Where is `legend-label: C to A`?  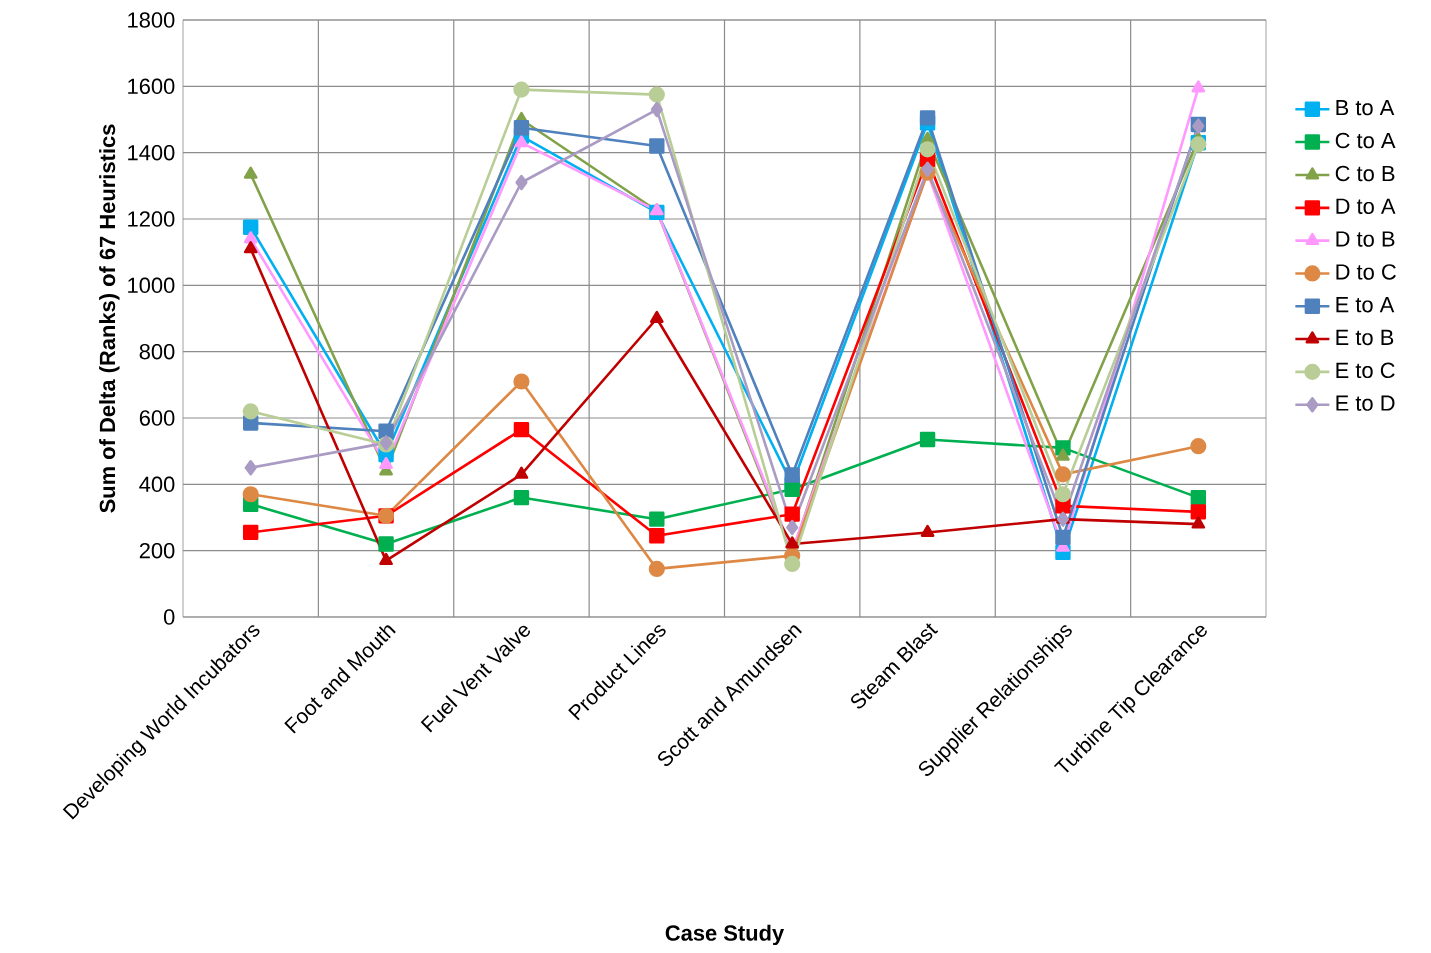
legend-label: C to A is located at coordinates (1365, 140).